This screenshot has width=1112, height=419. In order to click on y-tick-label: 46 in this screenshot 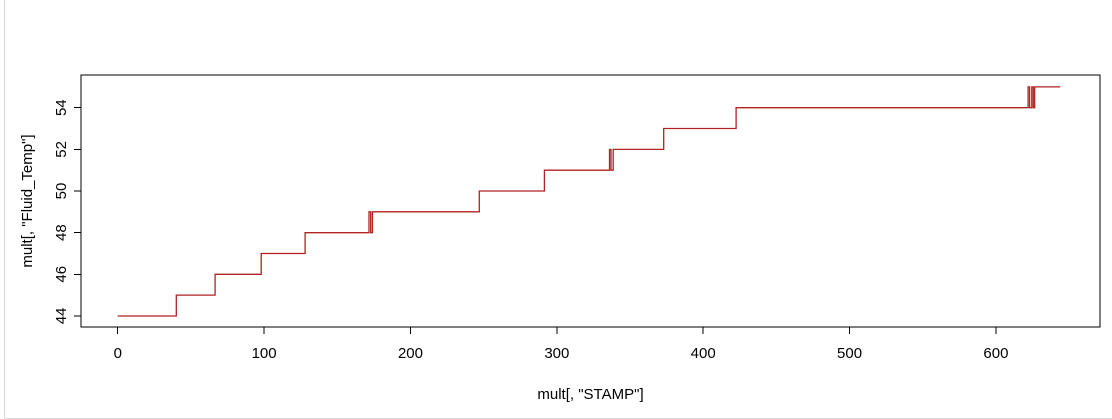, I will do `click(61, 274)`.